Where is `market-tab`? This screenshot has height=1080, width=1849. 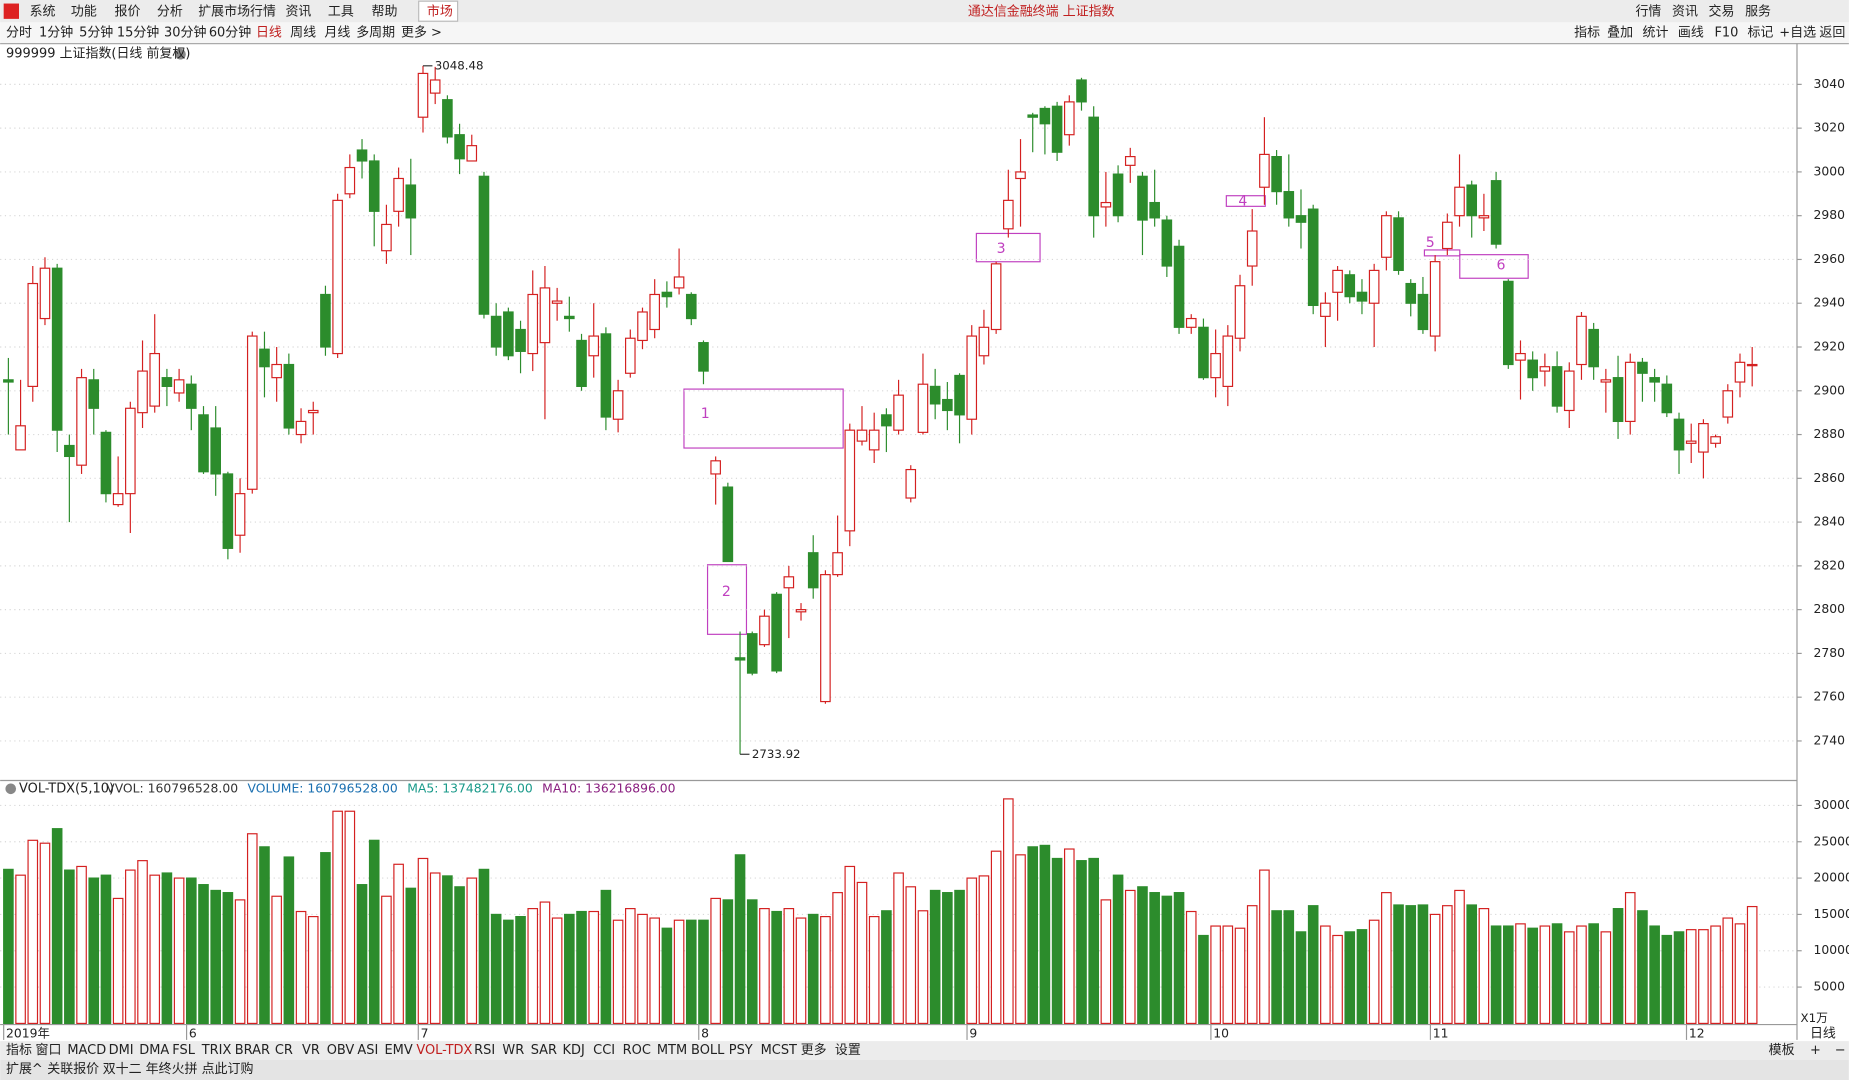
market-tab is located at coordinates (438, 11).